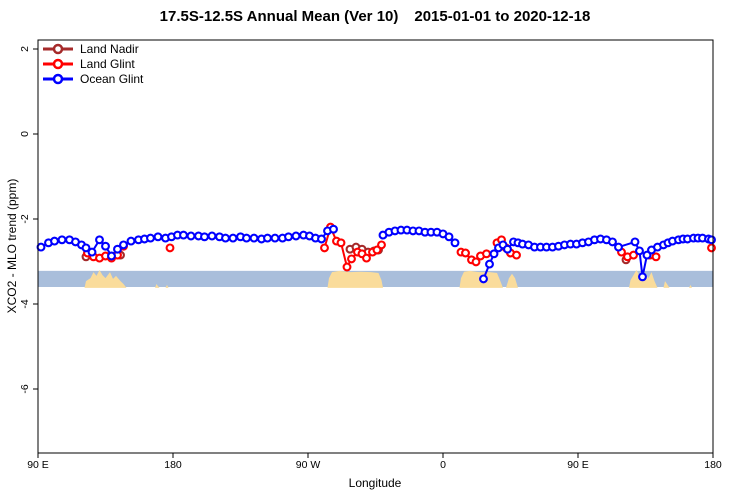  I want to click on y-tick-label: -2, so click(25, 219).